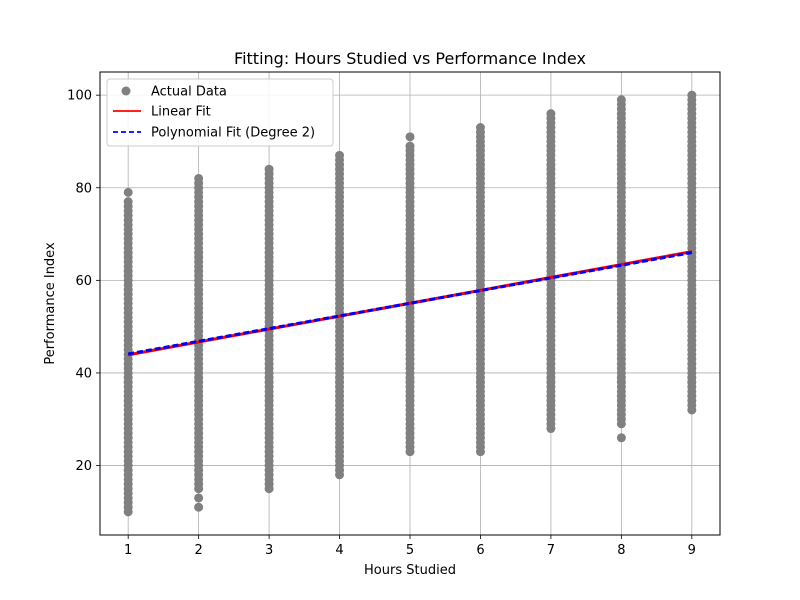 This screenshot has height=600, width=800. I want to click on x-tick-label: 4, so click(339, 550).